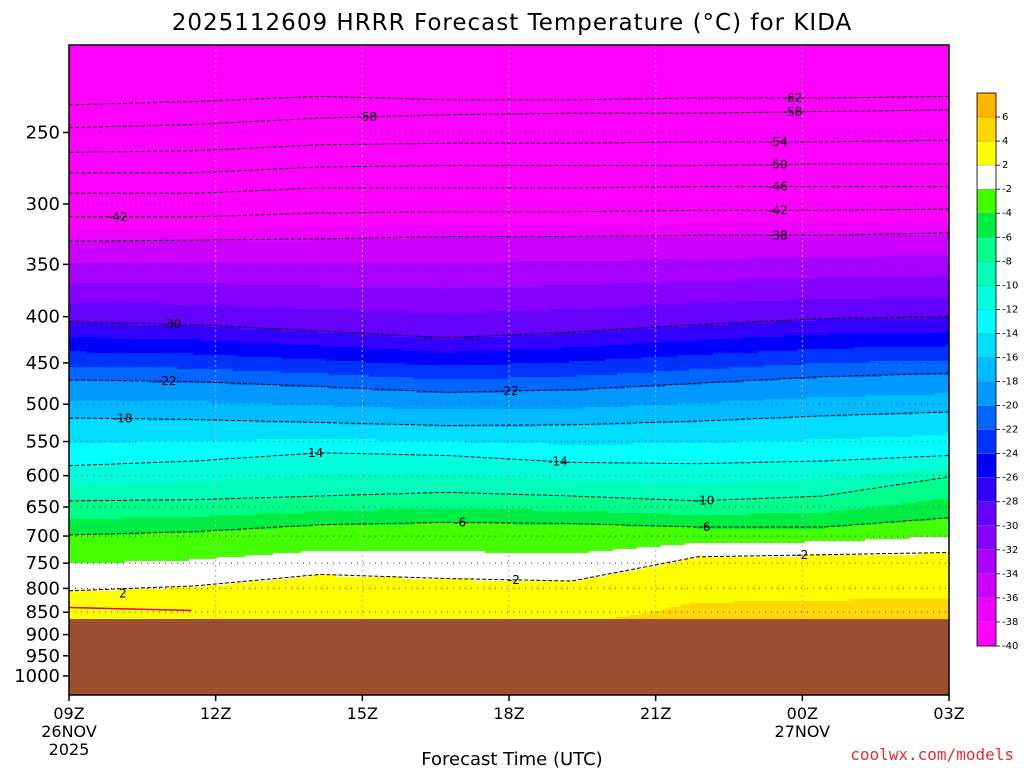  Describe the element at coordinates (986, 273) in the screenshot. I see `colorbar-cell` at that location.